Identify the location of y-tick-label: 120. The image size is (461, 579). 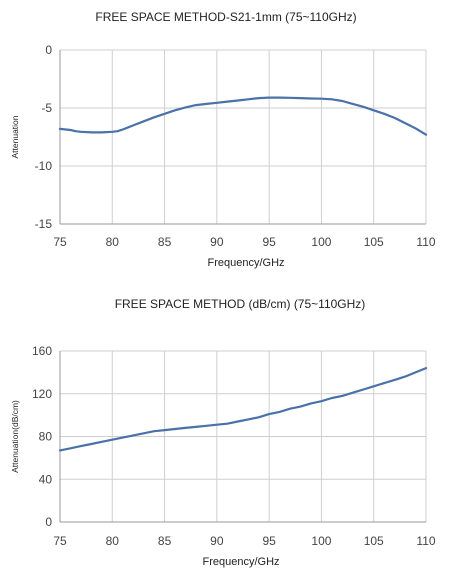
(42, 394).